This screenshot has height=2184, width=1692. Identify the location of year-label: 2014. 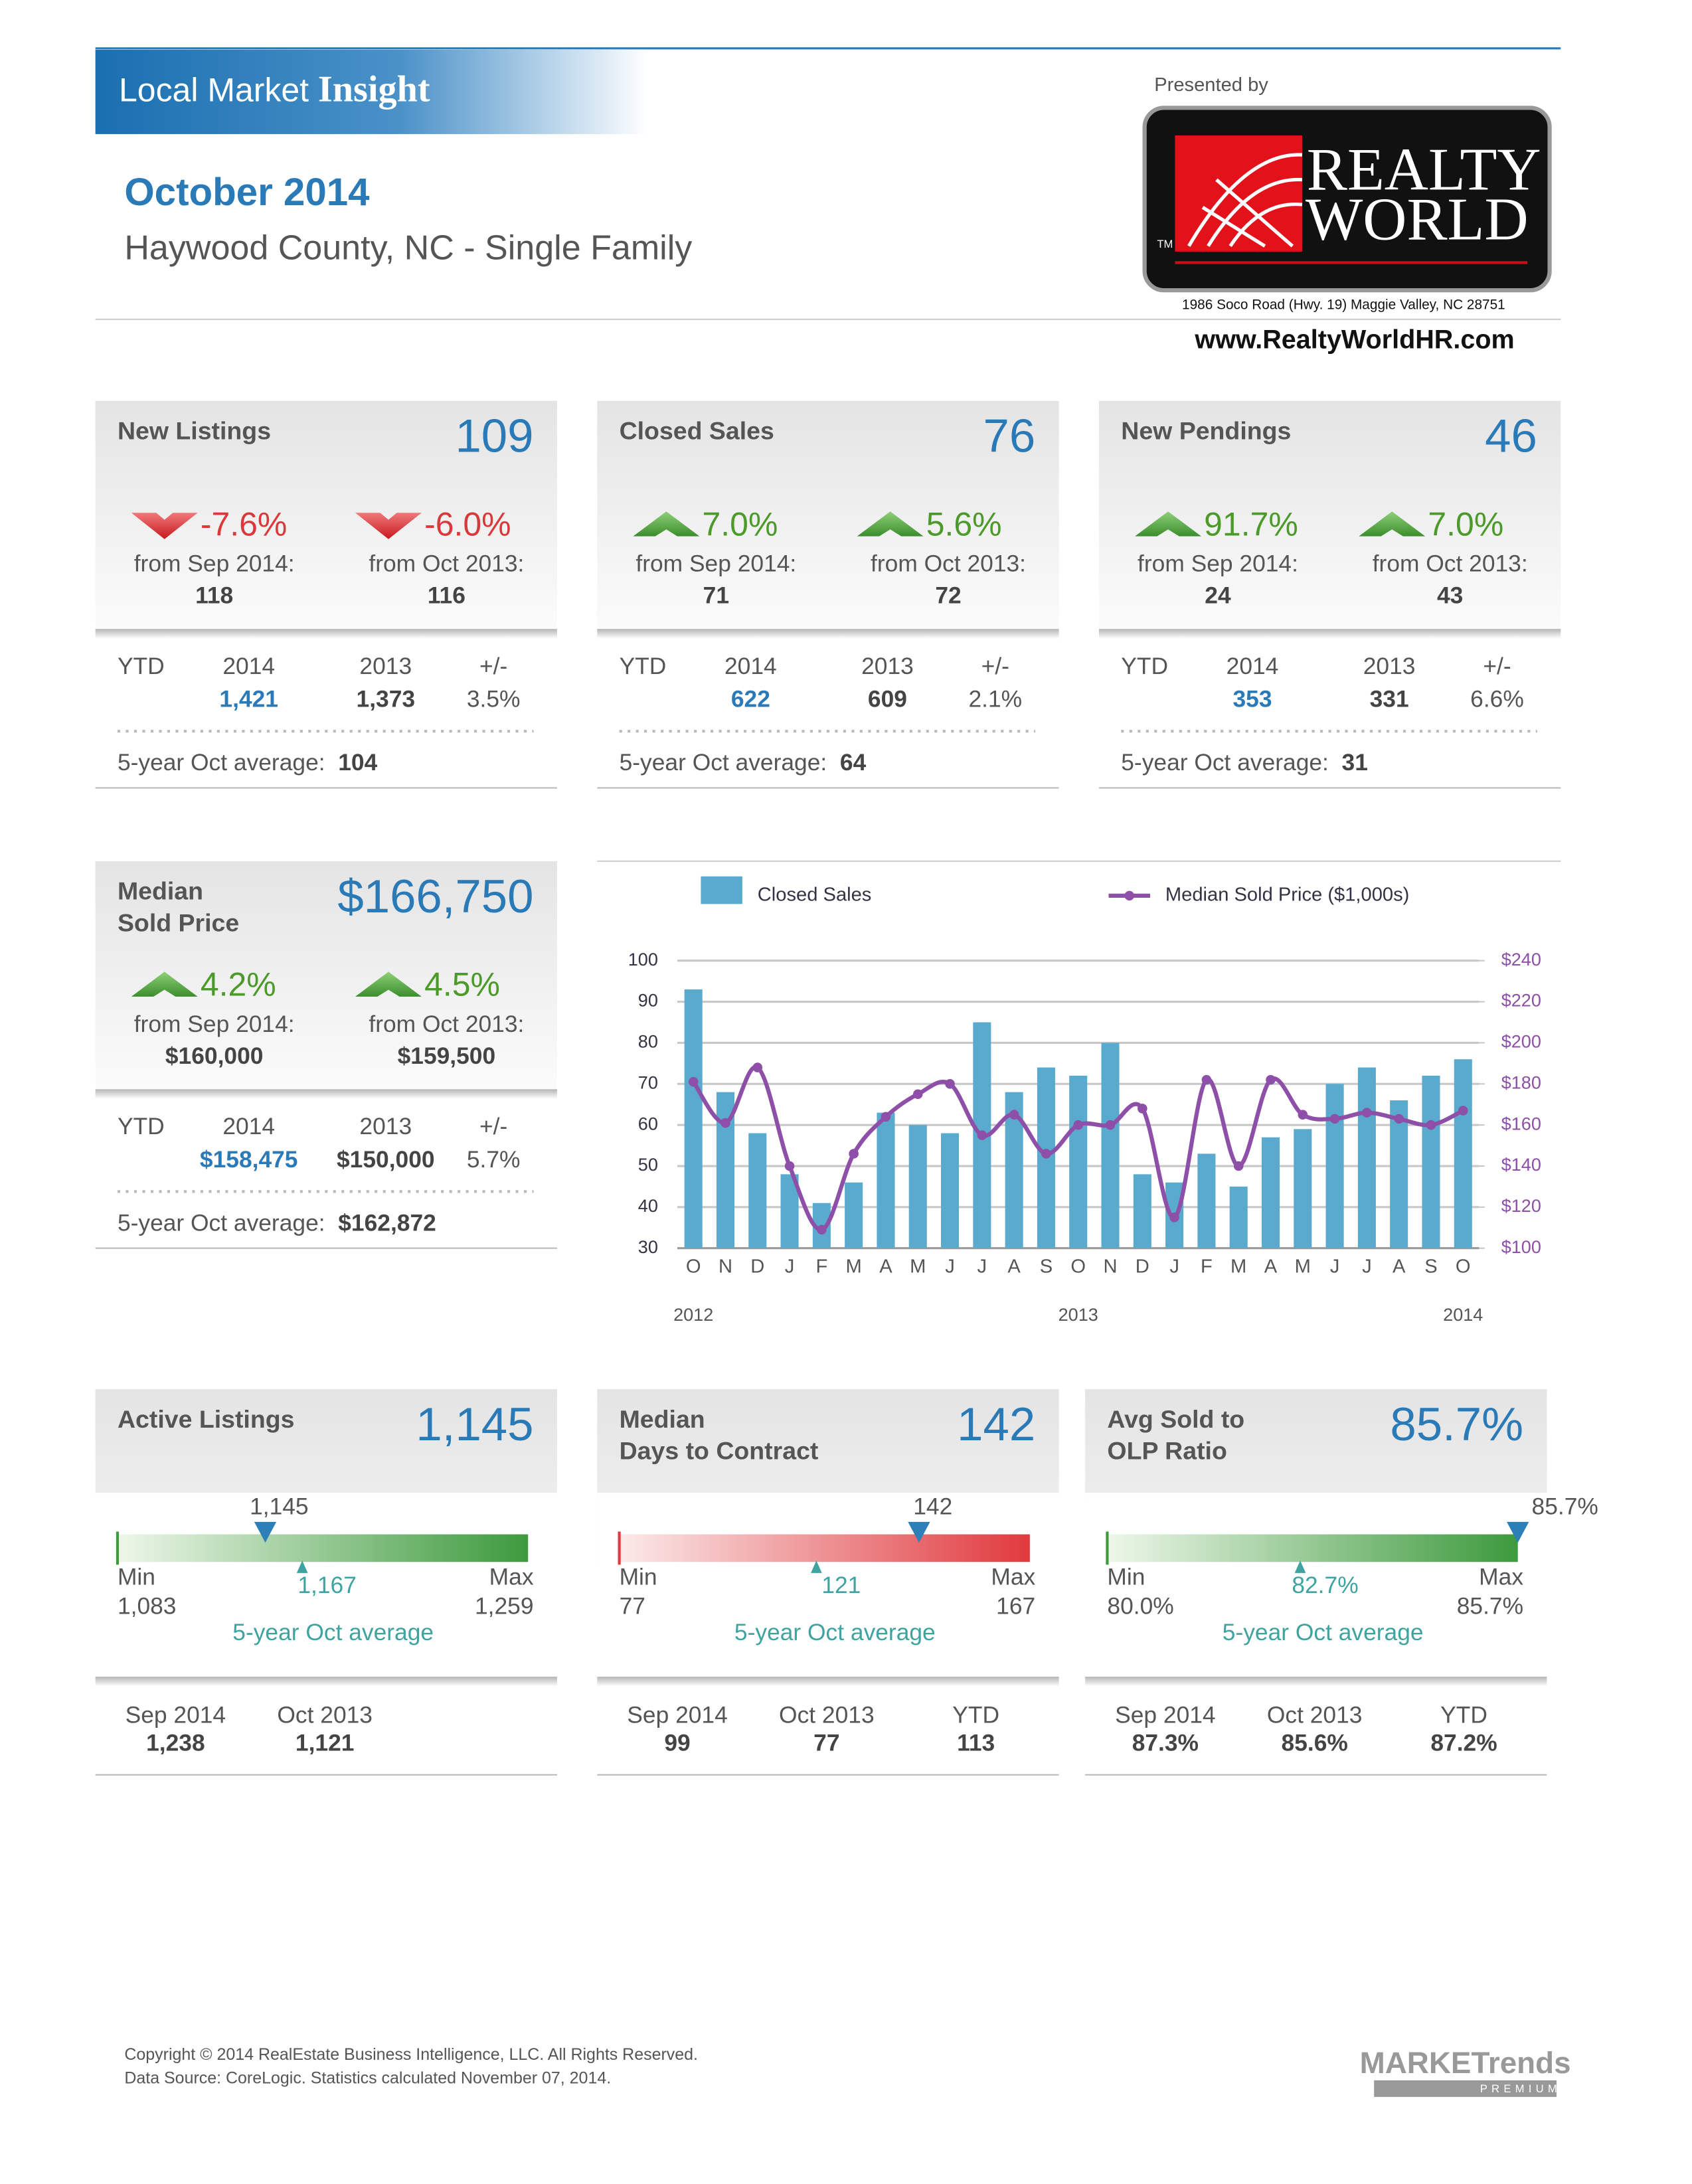
(1463, 1315).